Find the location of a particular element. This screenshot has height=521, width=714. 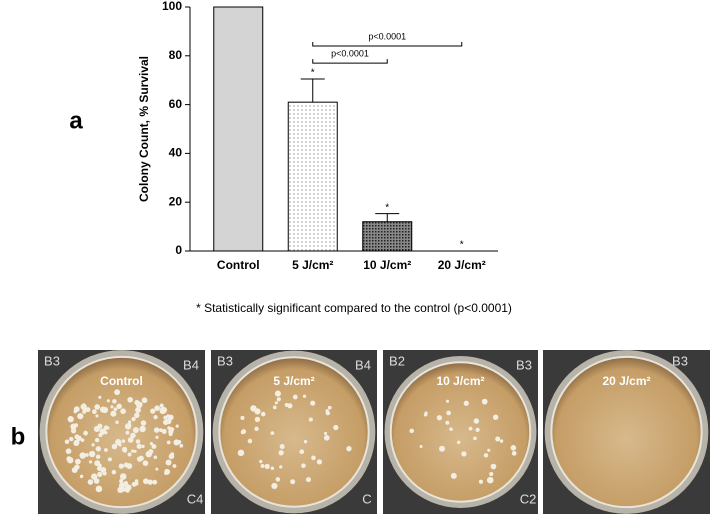

well-label: C4 is located at coordinates (195, 498).